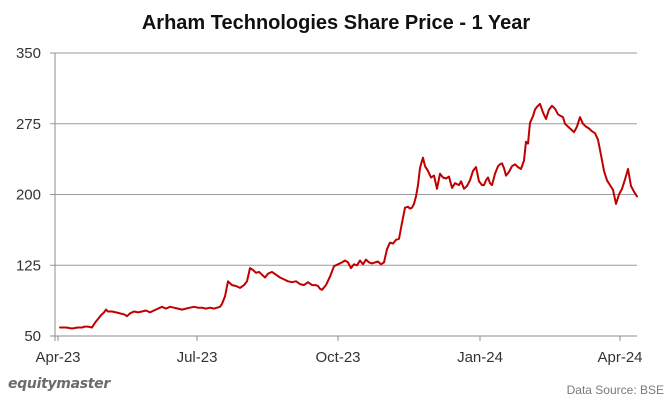 This screenshot has height=408, width=672. Describe the element at coordinates (615, 390) in the screenshot. I see `data-source-note: Data Source: BSE` at that location.